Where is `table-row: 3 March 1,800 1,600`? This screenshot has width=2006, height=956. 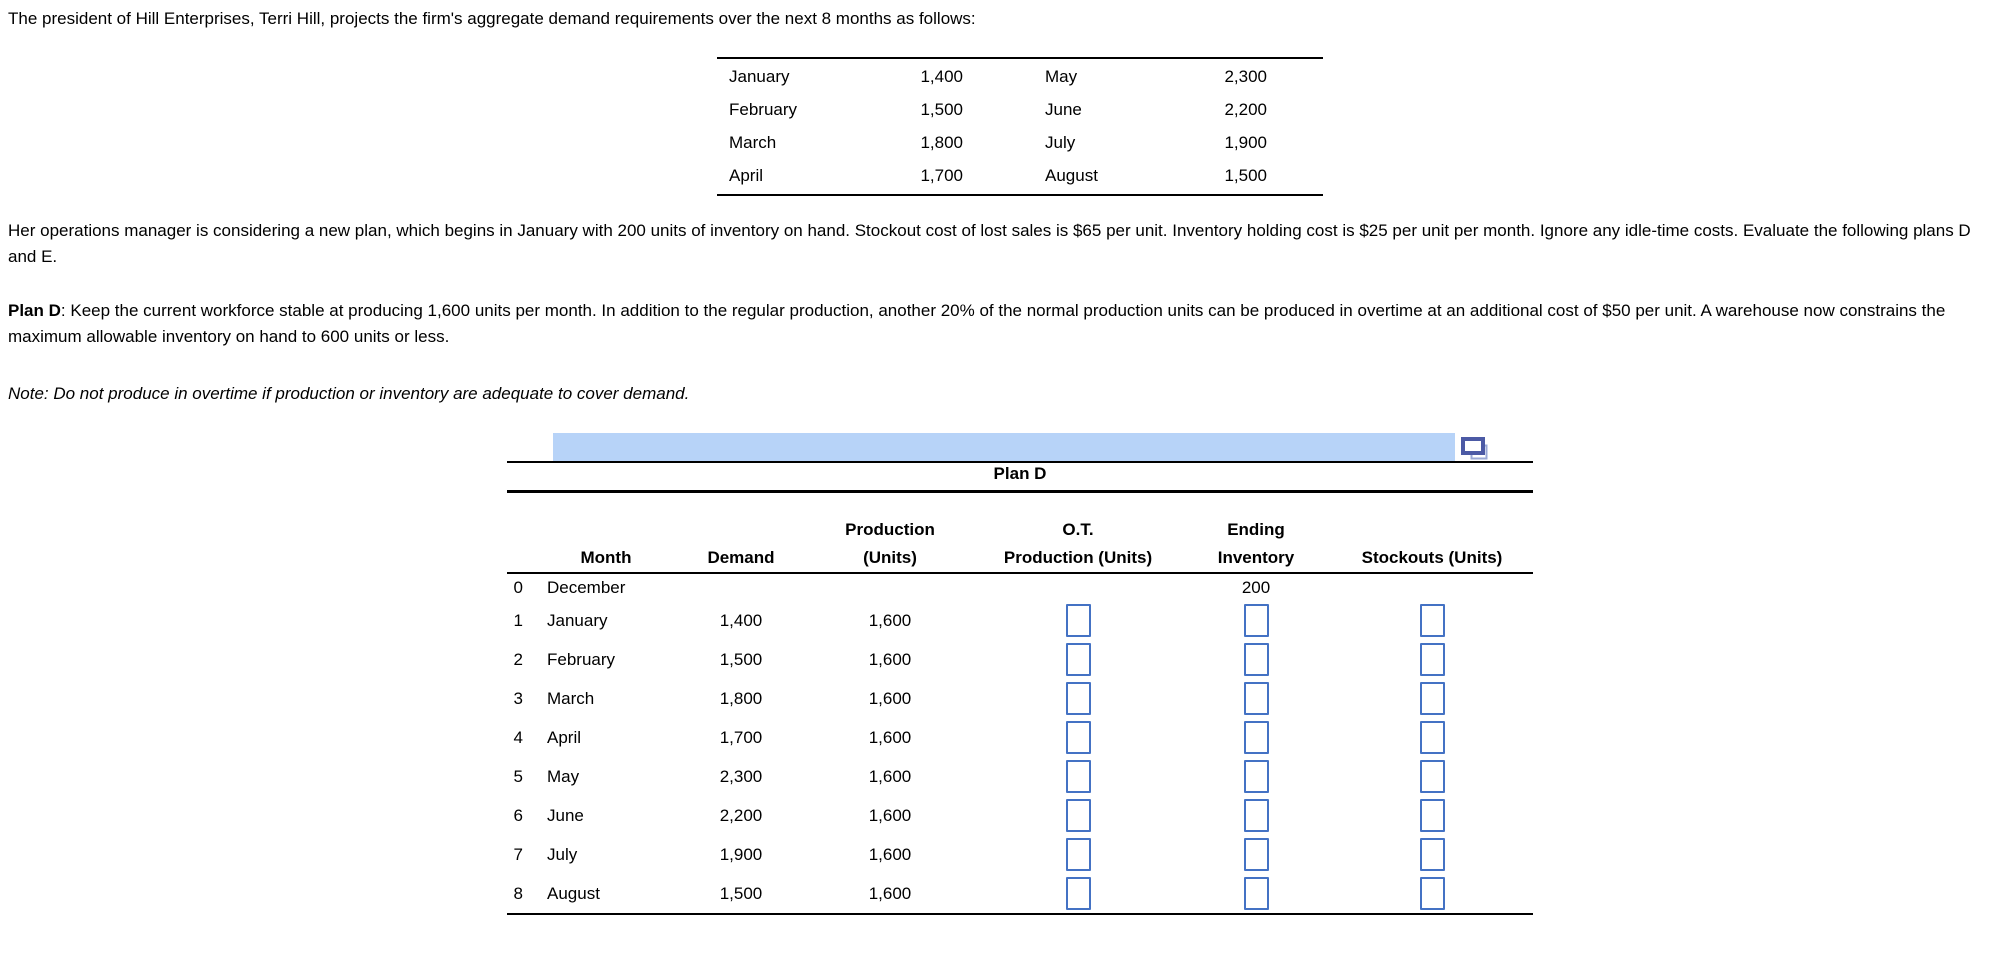
table-row: 3 March 1,800 1,600 is located at coordinates (1020, 698).